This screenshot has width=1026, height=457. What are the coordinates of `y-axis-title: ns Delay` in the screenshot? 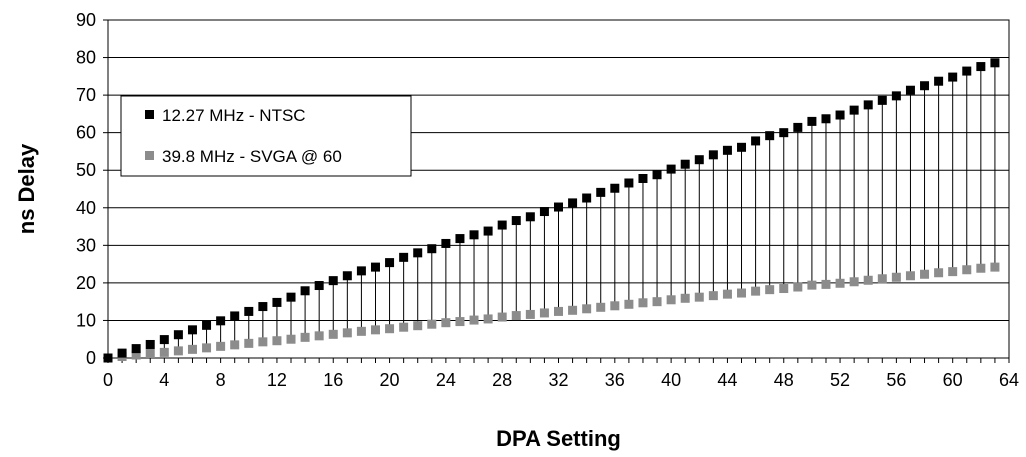 It's located at (26, 188).